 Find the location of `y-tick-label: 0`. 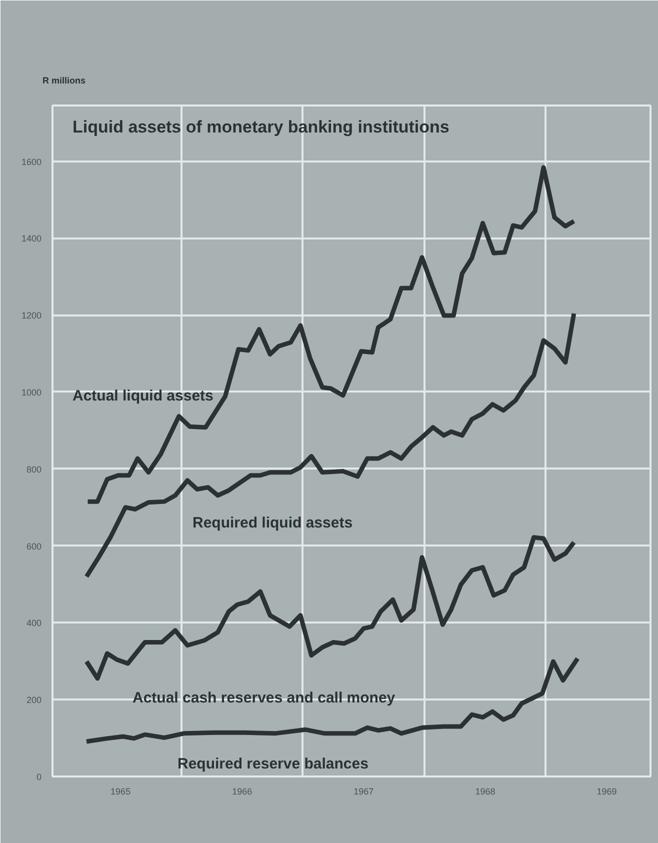

y-tick-label: 0 is located at coordinates (39, 777).